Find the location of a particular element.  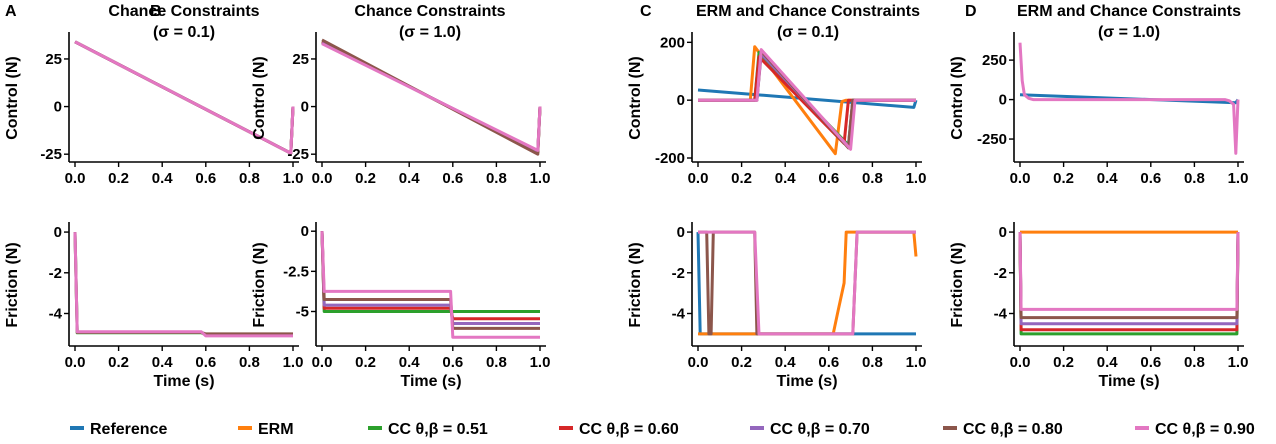

legend-item: CC θ,β = 0.70 is located at coordinates (810, 429).